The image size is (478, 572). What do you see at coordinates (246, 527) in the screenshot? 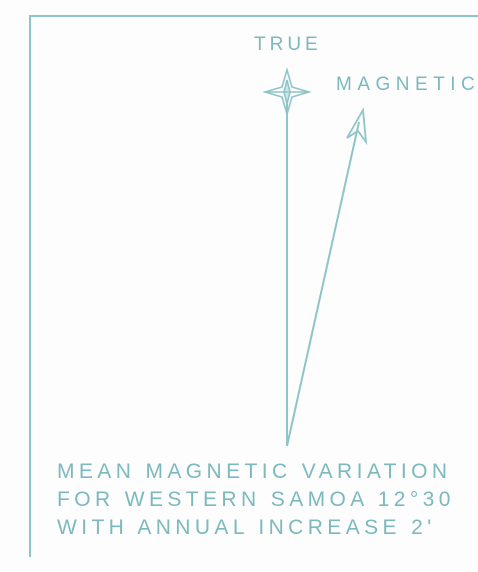
I see `note-line: WITH ANNUAL INCREASE 2'` at bounding box center [246, 527].